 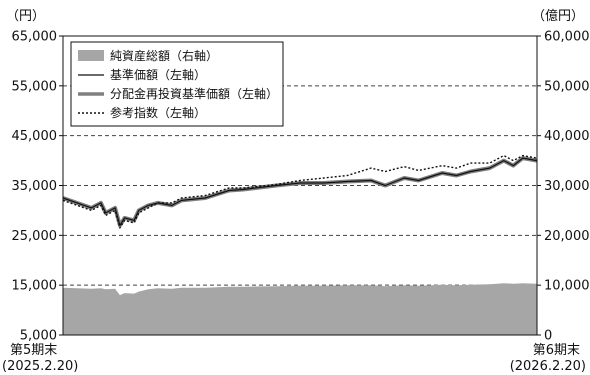 What do you see at coordinates (548, 336) in the screenshot?
I see `right-tick-label: 0` at bounding box center [548, 336].